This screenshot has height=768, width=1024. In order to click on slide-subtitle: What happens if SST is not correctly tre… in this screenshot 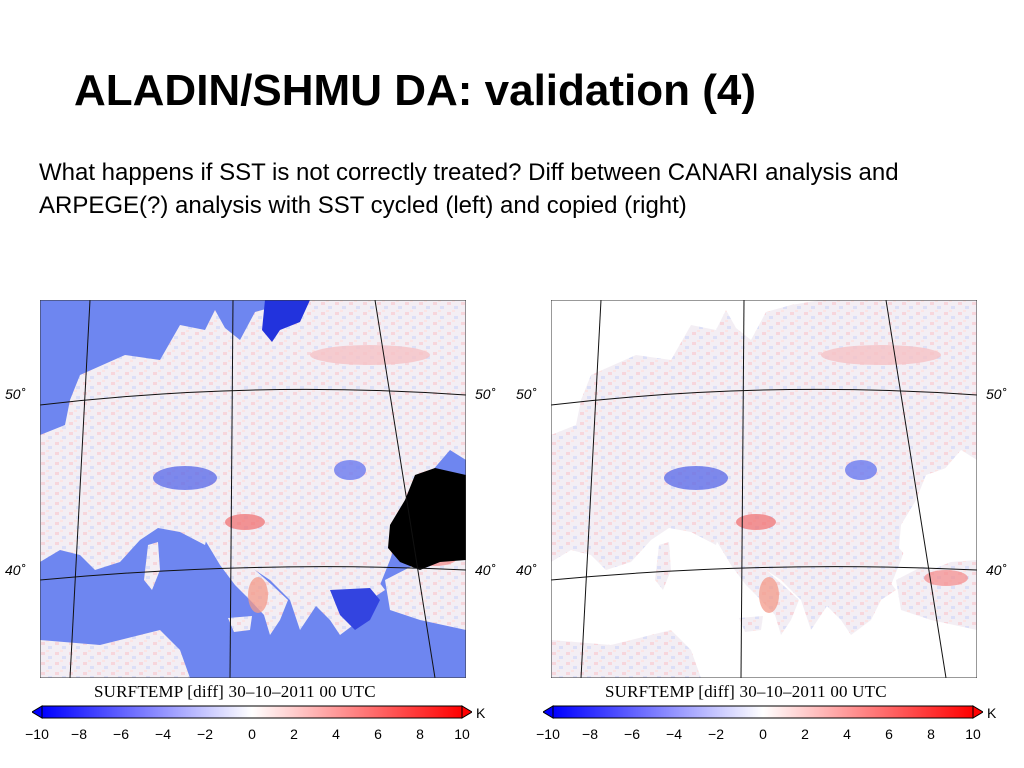, I will do `click(469, 189)`.